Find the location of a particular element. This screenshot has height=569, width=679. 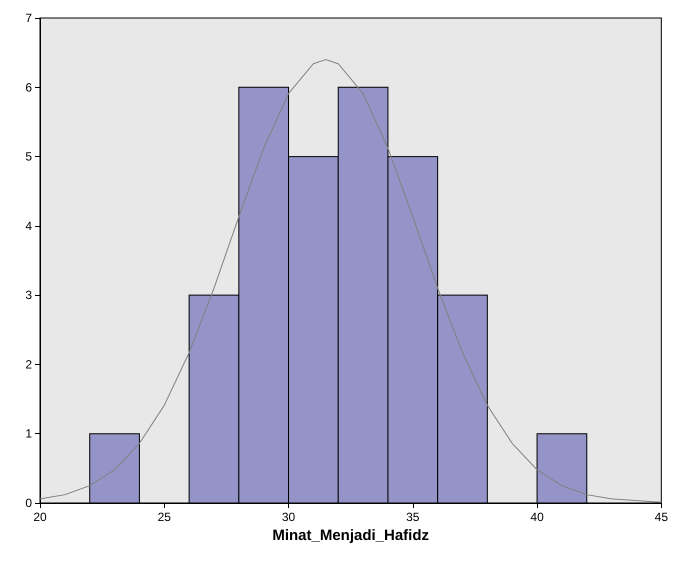

x-tick-label: 40 is located at coordinates (537, 517).